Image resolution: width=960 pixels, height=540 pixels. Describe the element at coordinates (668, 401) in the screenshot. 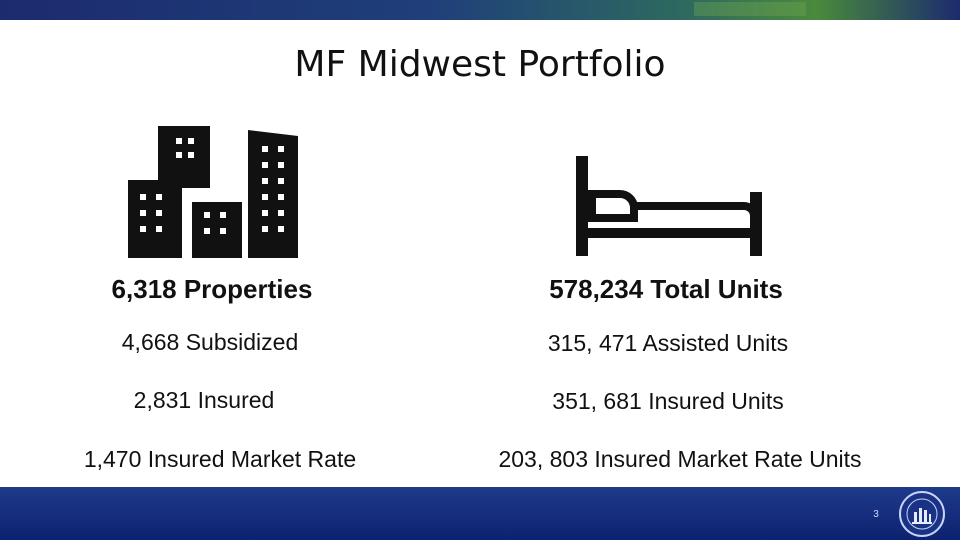

I see `units-insured: 351, 681 Insured Units` at that location.